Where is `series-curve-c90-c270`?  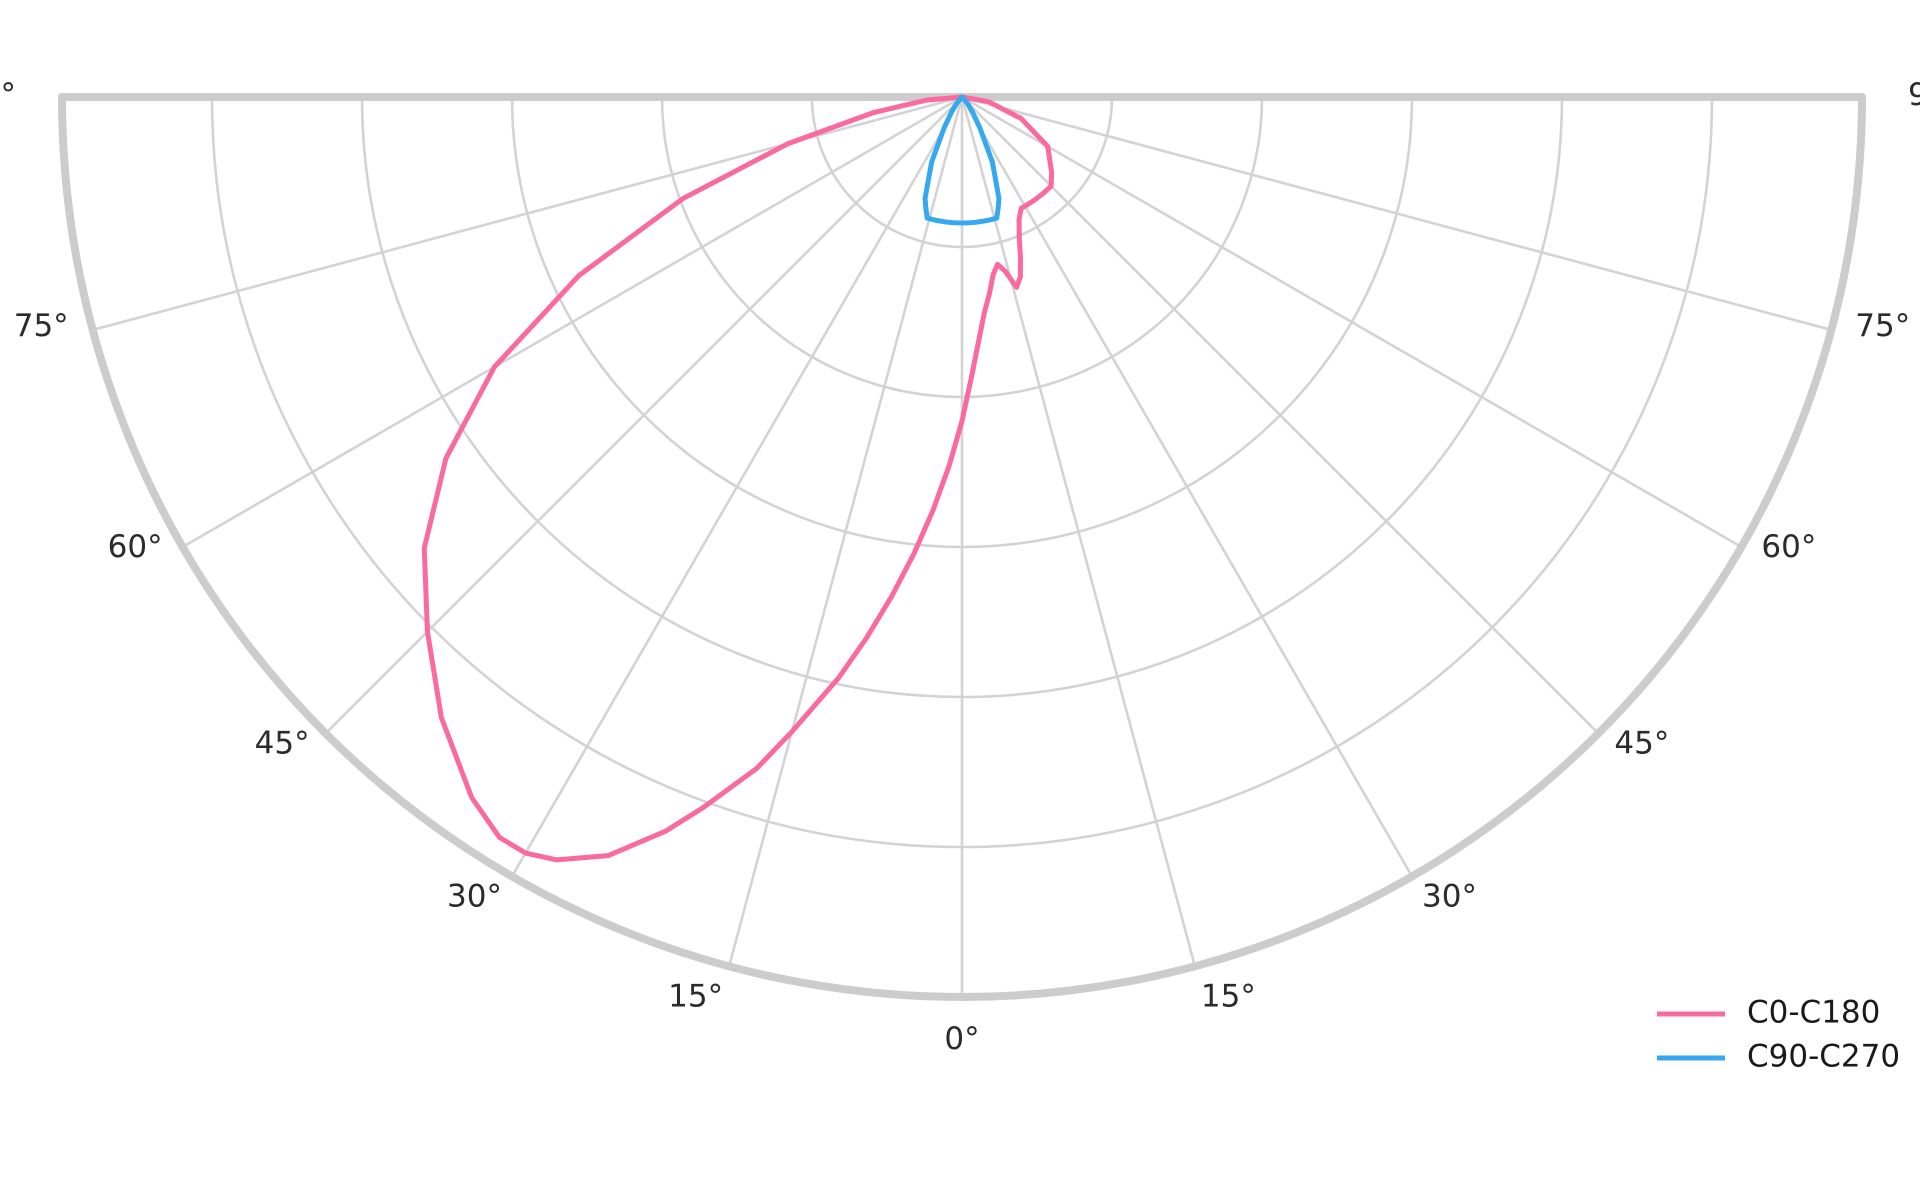 series-curve-c90-c270 is located at coordinates (962, 160).